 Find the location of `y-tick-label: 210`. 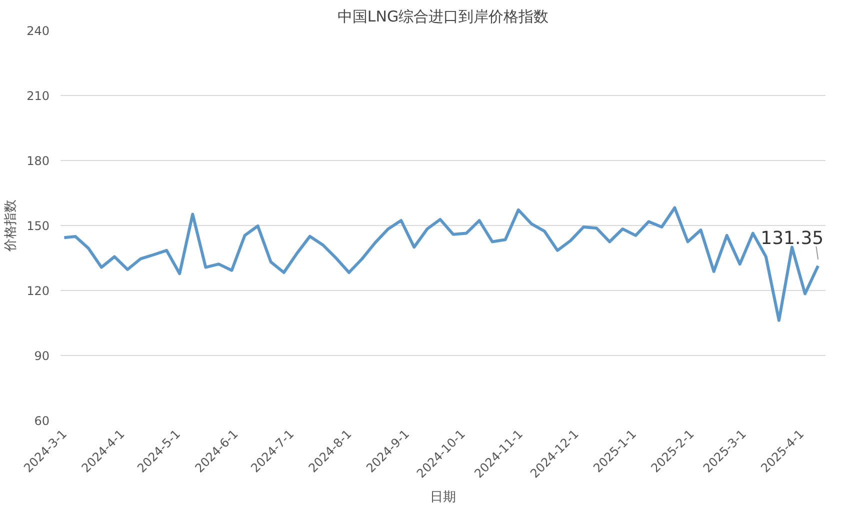

y-tick-label: 210 is located at coordinates (38, 96).